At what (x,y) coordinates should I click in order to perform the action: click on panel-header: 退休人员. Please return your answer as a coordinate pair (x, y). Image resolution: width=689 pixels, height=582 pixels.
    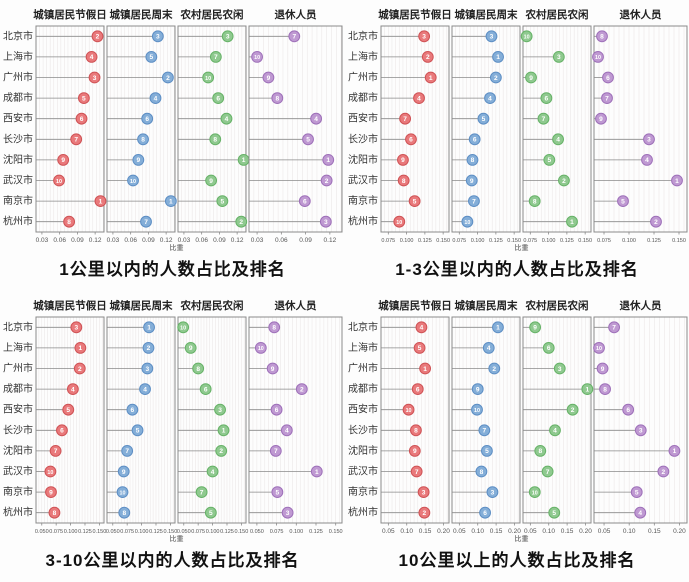
    Looking at the image, I should click on (296, 14).